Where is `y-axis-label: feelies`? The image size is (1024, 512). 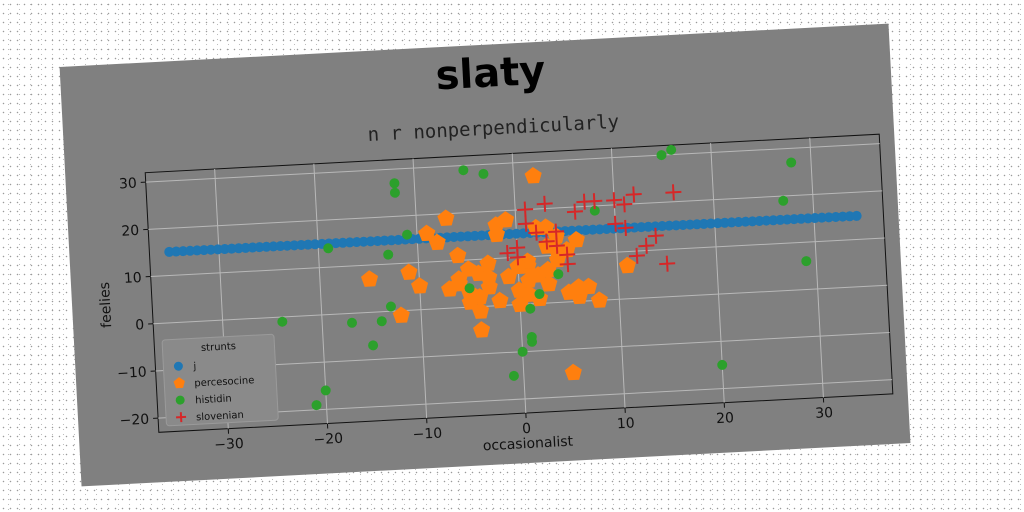 y-axis-label: feelies is located at coordinates (106, 305).